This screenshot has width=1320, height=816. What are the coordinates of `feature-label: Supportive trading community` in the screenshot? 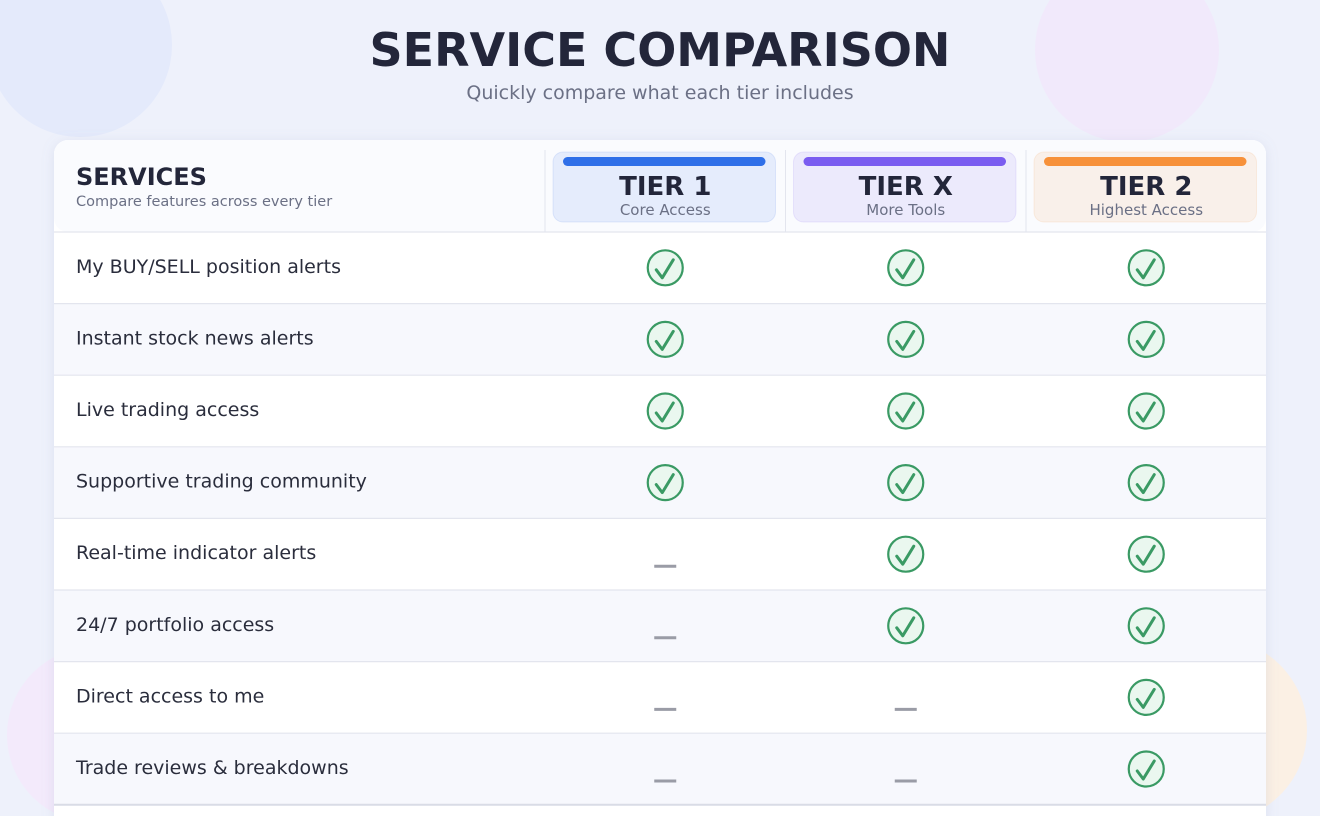 It's located at (221, 482).